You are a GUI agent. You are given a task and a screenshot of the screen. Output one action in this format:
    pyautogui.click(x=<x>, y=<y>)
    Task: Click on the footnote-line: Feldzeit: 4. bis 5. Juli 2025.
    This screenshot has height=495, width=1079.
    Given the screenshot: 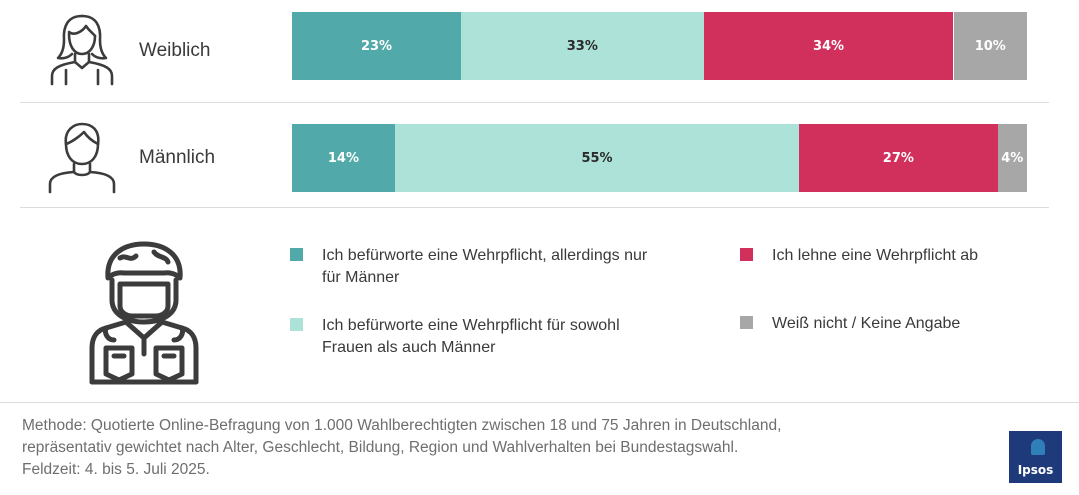 What is the action you would take?
    pyautogui.click(x=116, y=469)
    